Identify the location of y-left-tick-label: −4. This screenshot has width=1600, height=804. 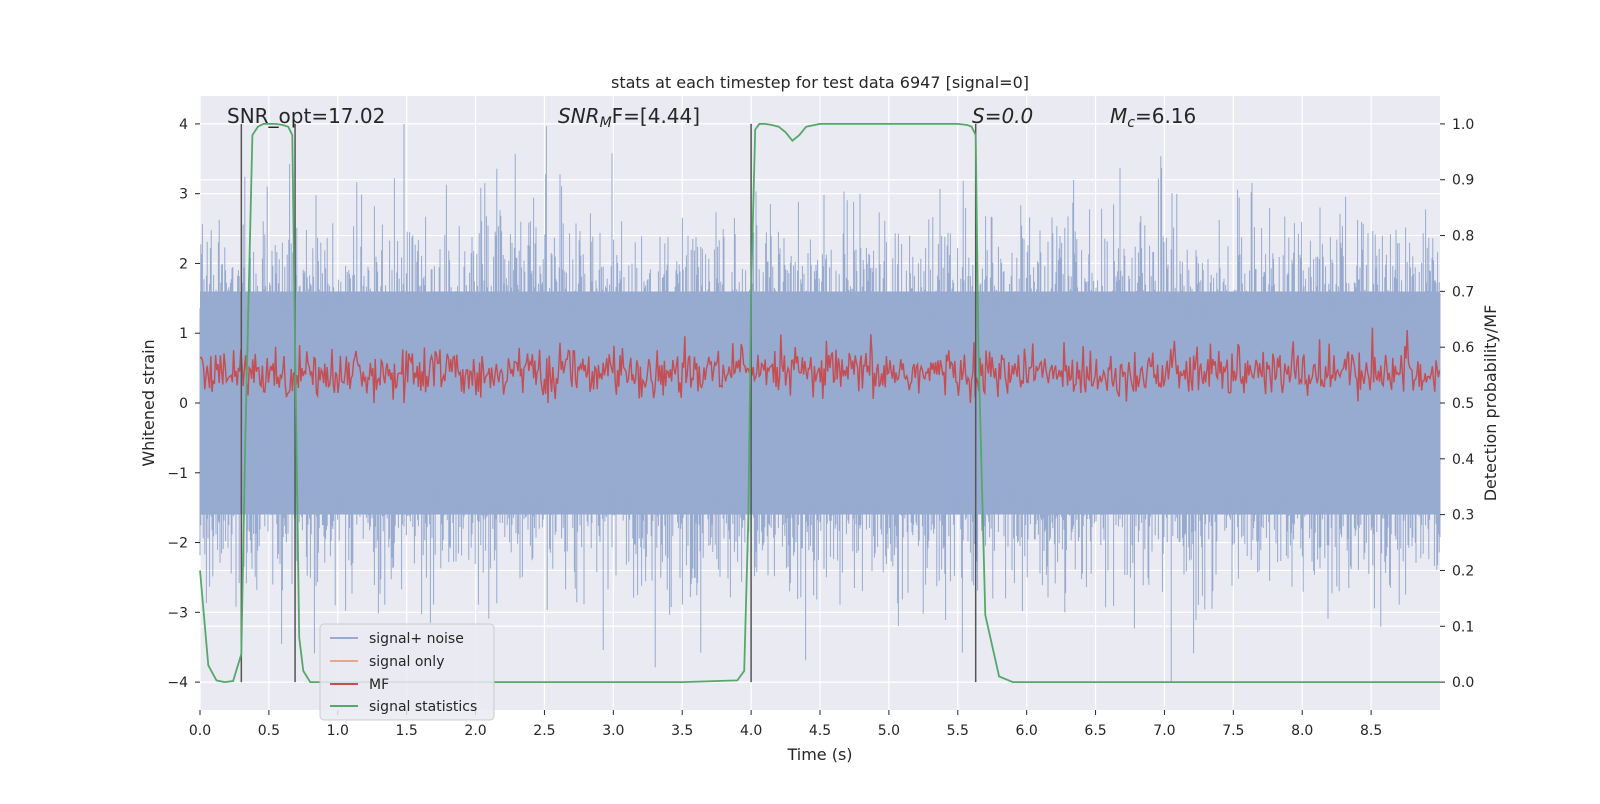
(177, 683).